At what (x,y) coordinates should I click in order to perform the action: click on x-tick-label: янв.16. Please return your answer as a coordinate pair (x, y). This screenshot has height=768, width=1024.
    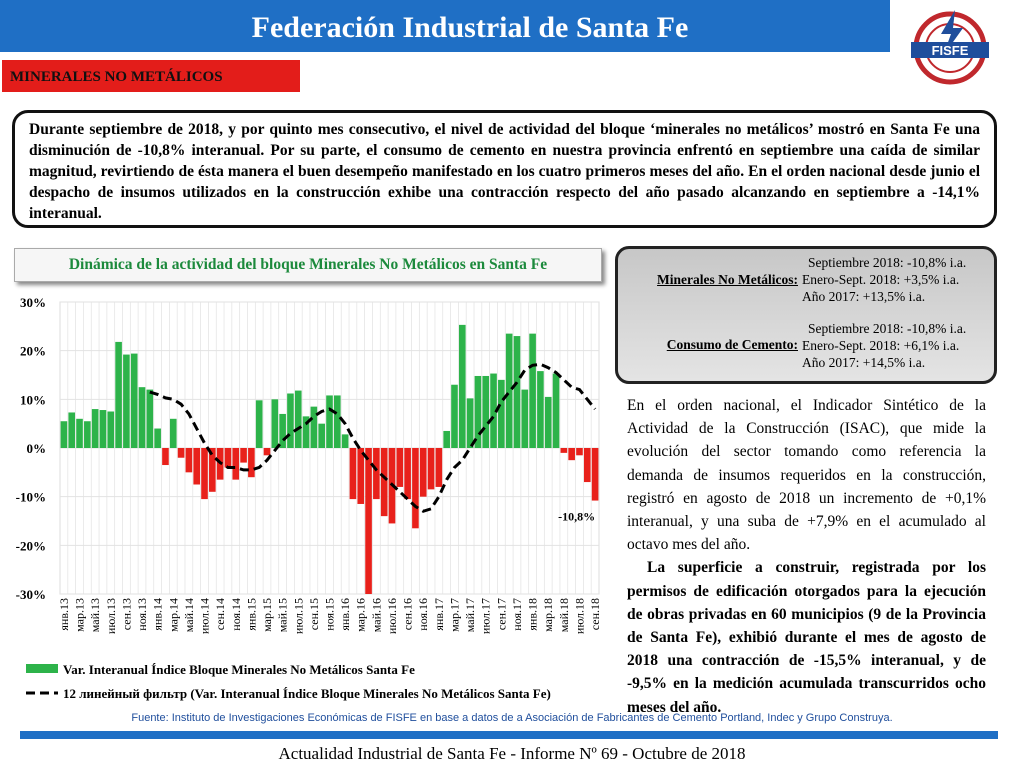
    Looking at the image, I should click on (345, 614).